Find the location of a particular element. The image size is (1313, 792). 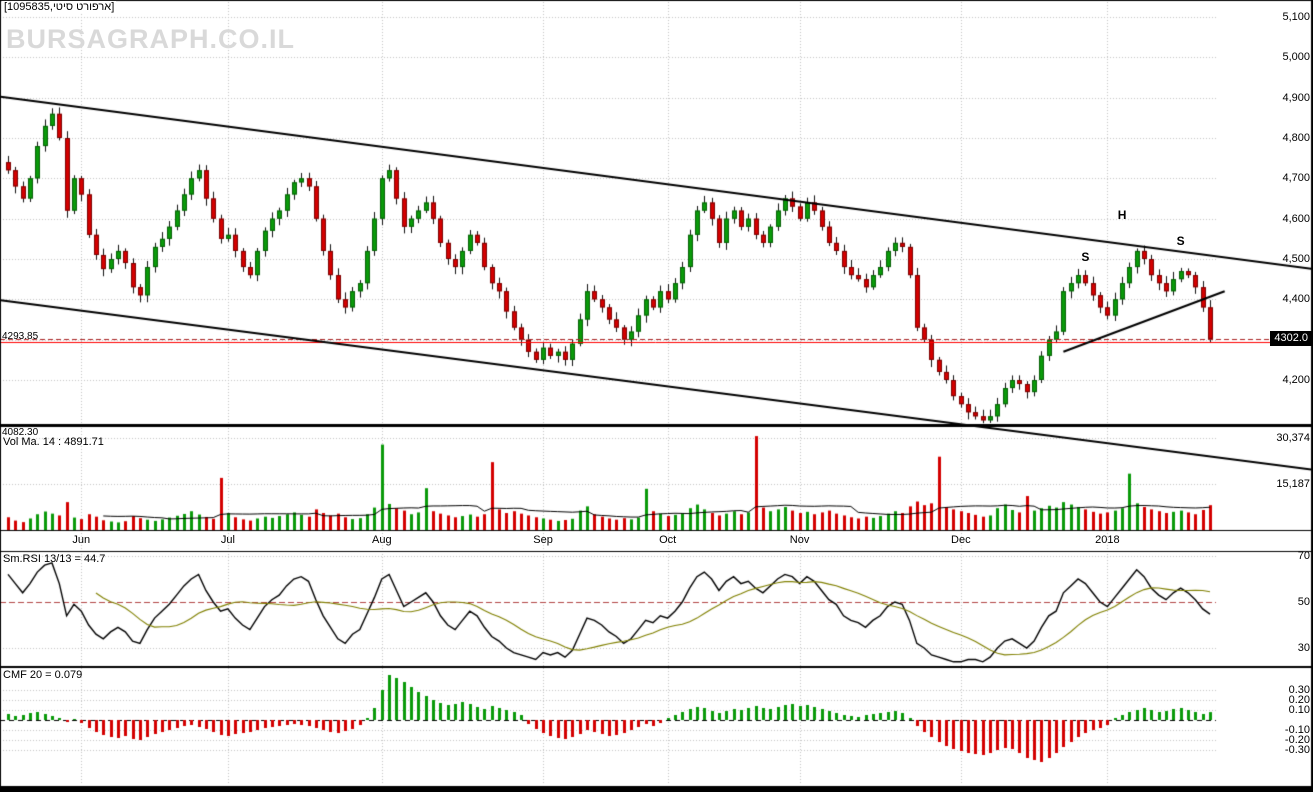

cmf-axis-label: -0.10 is located at coordinates (1297, 730).